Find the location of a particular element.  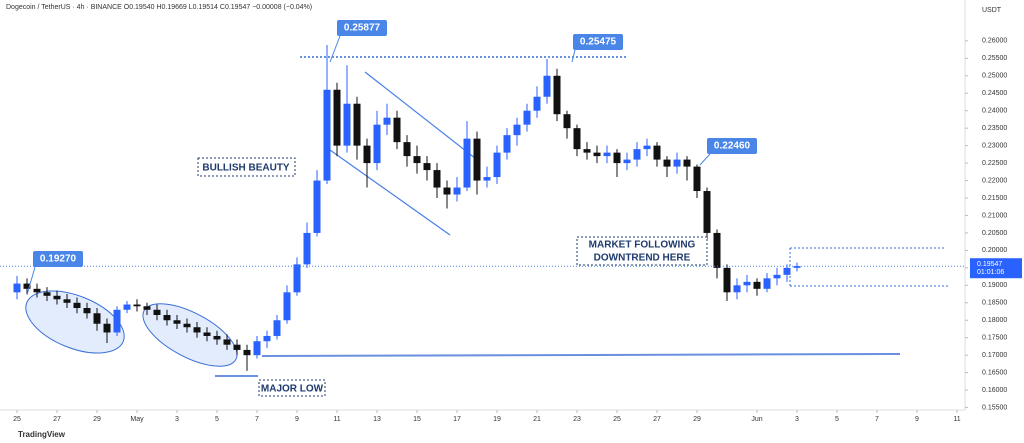

y-tick-label: 0.25500 is located at coordinates (994, 58).